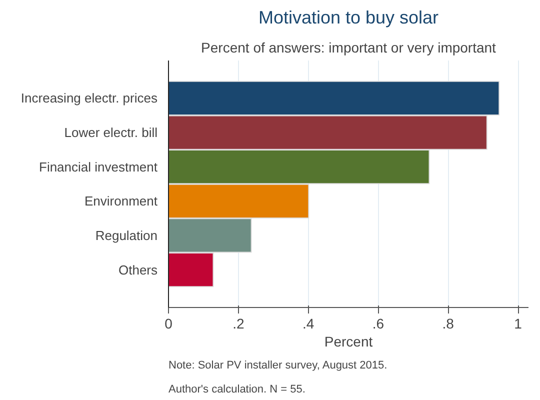 Image resolution: width=540 pixels, height=400 pixels. Describe the element at coordinates (238, 324) in the screenshot. I see `x-tick-label: .2` at that location.